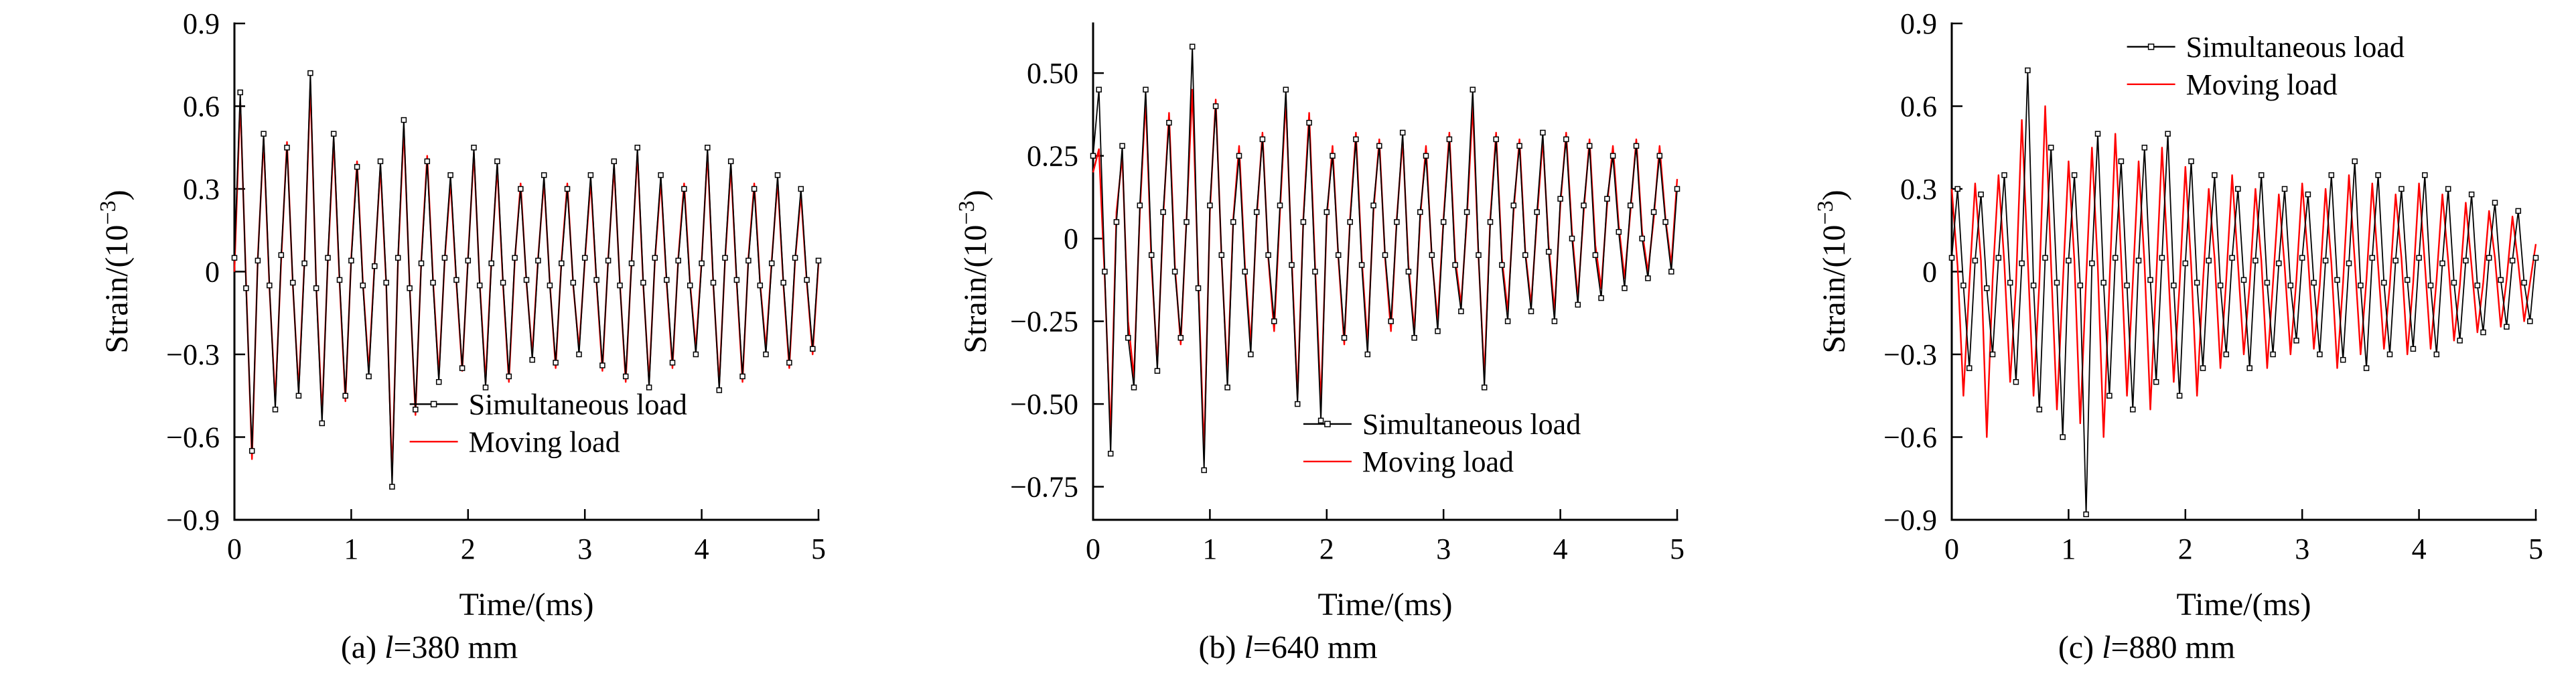 The width and height of the screenshot is (2576, 696). I want to click on series-simultaneous-load-line, so click(1385, 258).